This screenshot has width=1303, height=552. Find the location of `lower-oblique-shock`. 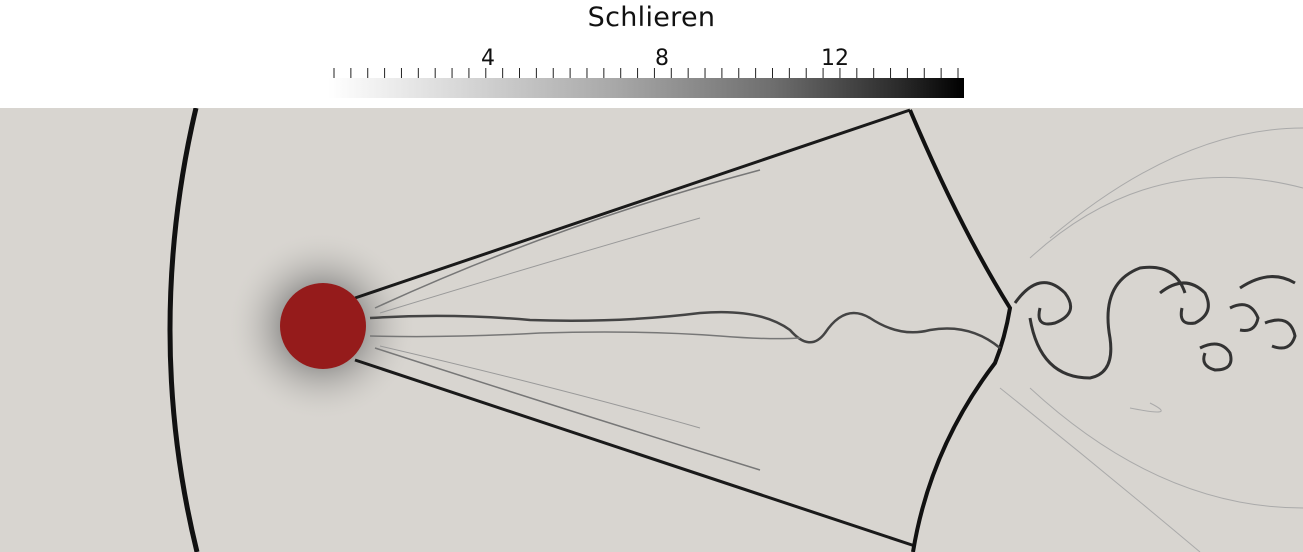

lower-oblique-shock is located at coordinates (635, 453).